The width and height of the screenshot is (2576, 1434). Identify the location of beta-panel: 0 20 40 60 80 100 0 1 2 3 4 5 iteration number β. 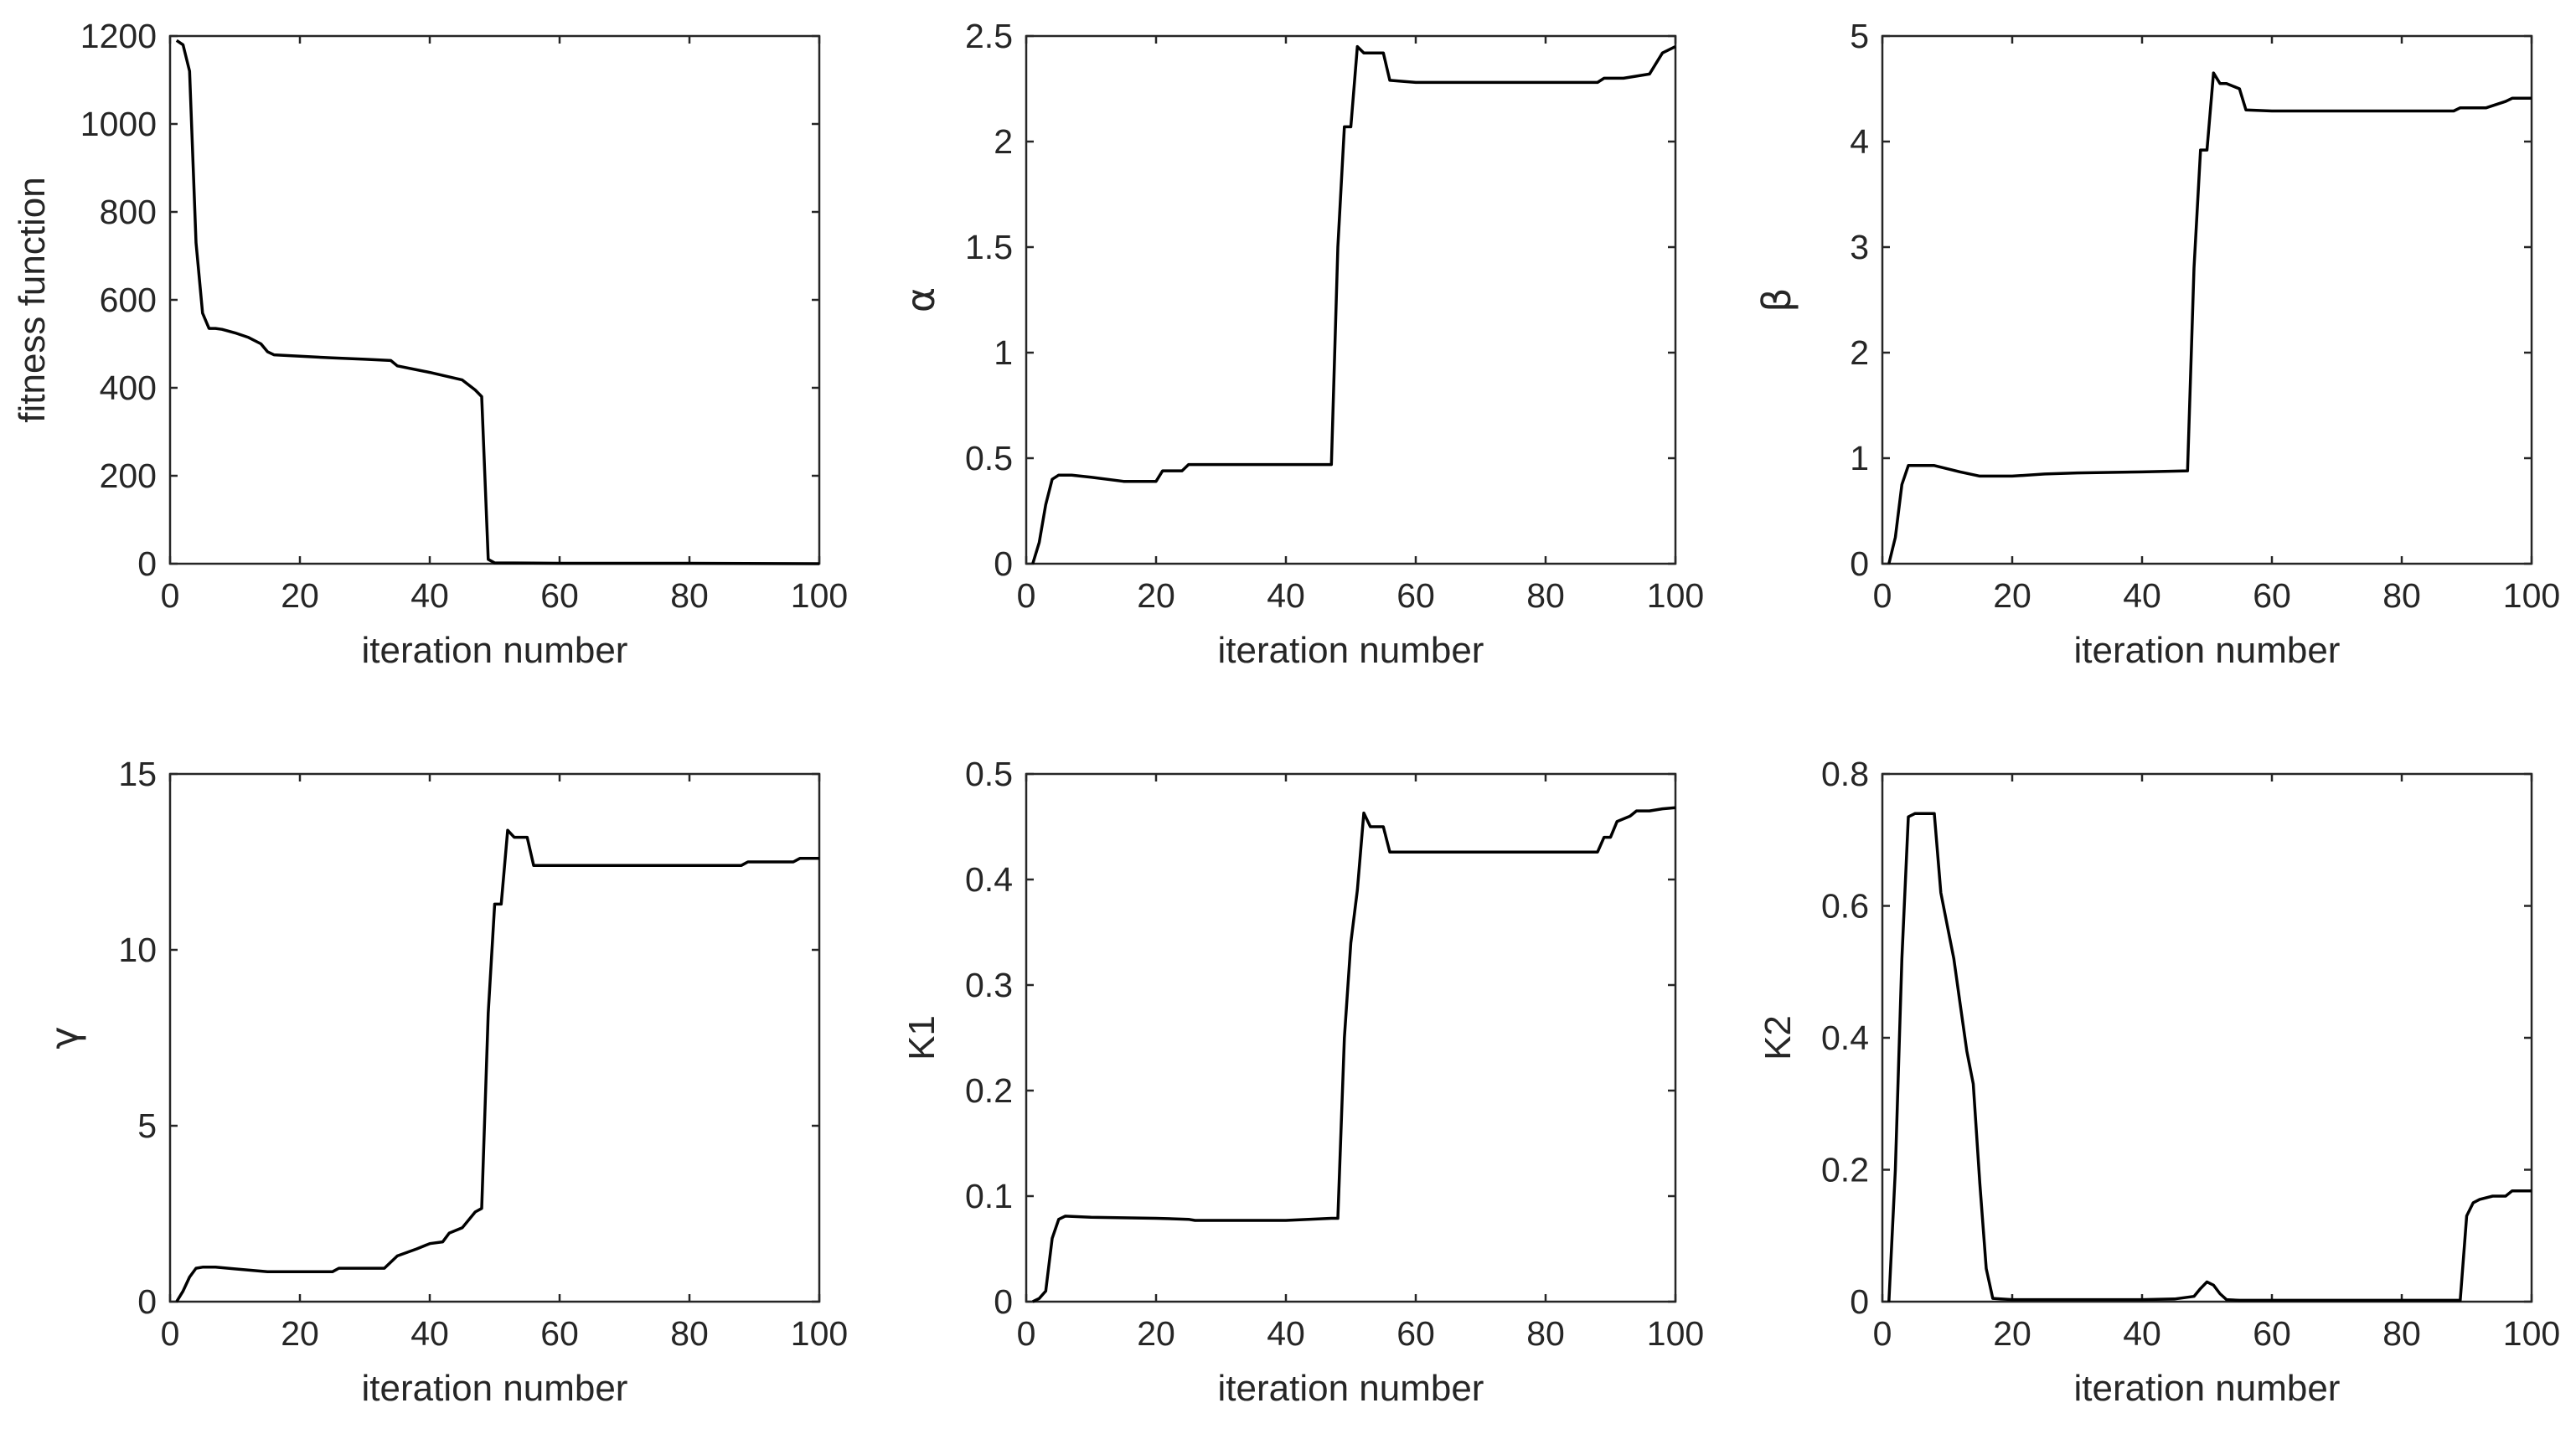
(2157, 344).